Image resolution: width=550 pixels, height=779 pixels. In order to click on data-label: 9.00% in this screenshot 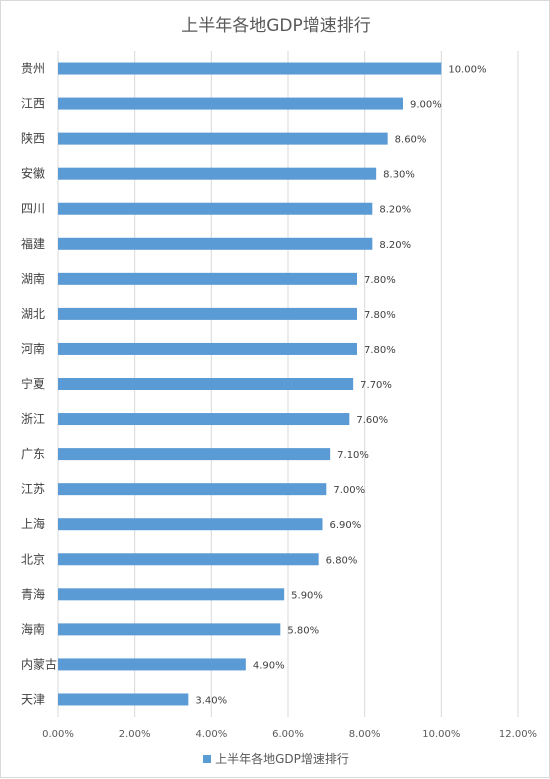, I will do `click(426, 105)`.